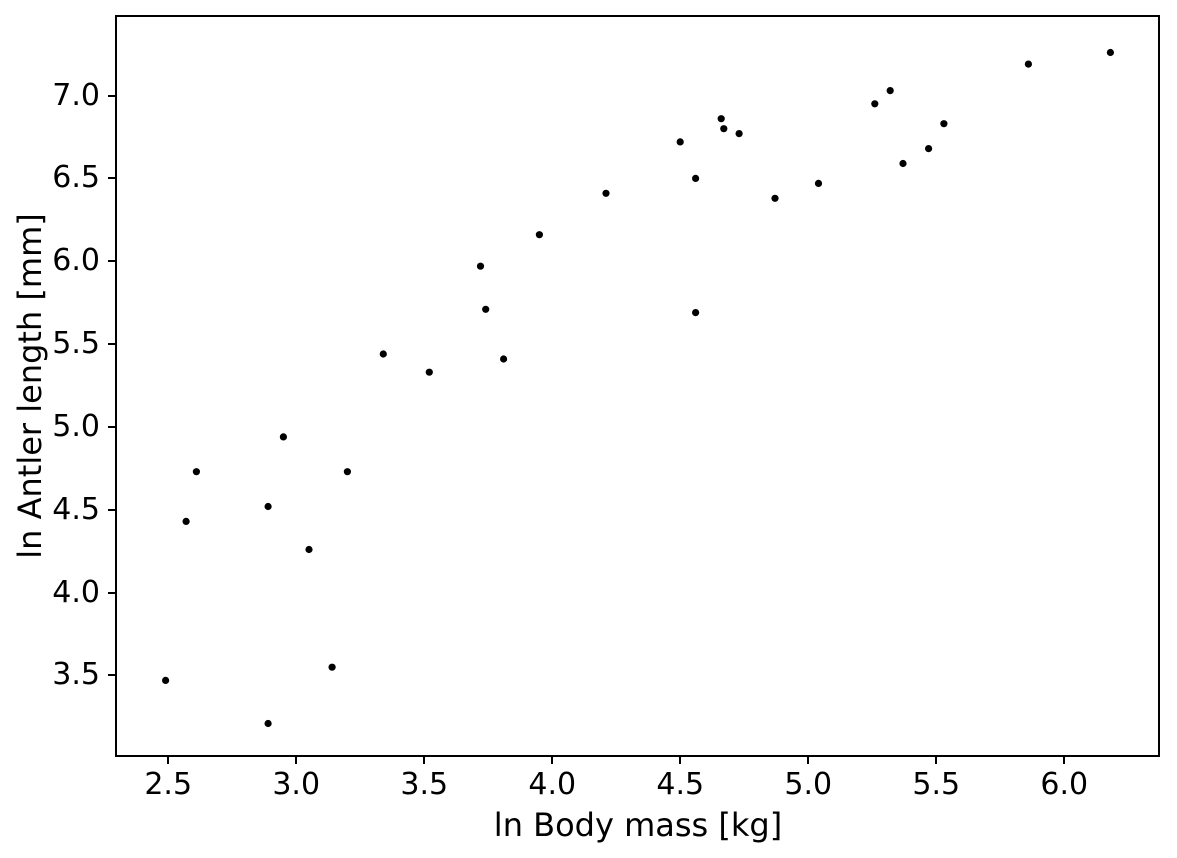 The image size is (1177, 858). I want to click on y-tick-label: 3.5, so click(76, 675).